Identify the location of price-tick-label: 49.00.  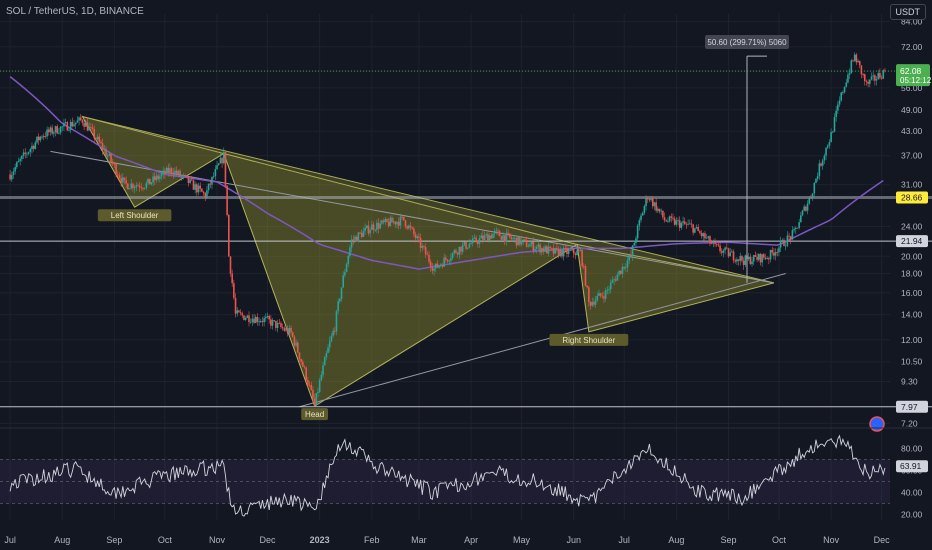
(912, 110).